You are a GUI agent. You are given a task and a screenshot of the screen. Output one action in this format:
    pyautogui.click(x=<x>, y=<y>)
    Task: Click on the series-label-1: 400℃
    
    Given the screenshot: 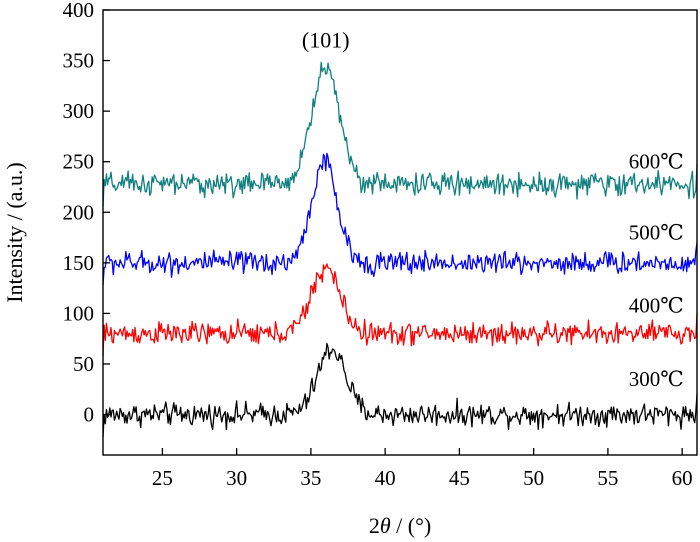 What is the action you would take?
    pyautogui.click(x=656, y=305)
    